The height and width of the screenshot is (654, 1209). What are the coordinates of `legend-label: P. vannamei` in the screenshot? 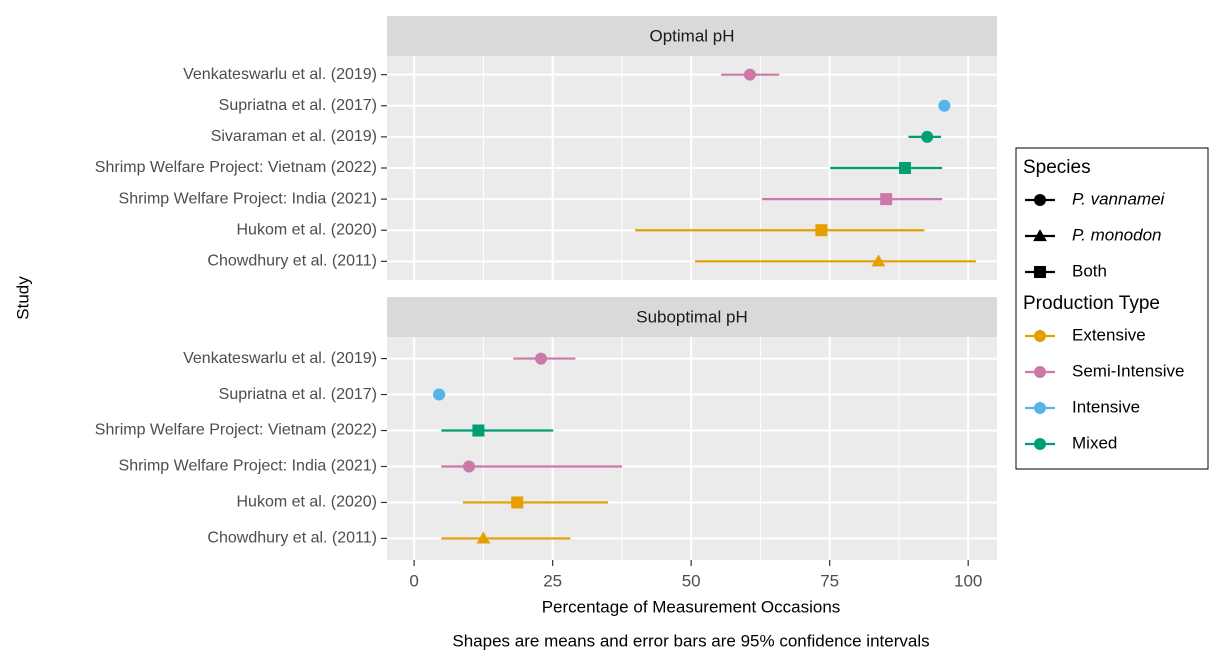 It's located at (1119, 198).